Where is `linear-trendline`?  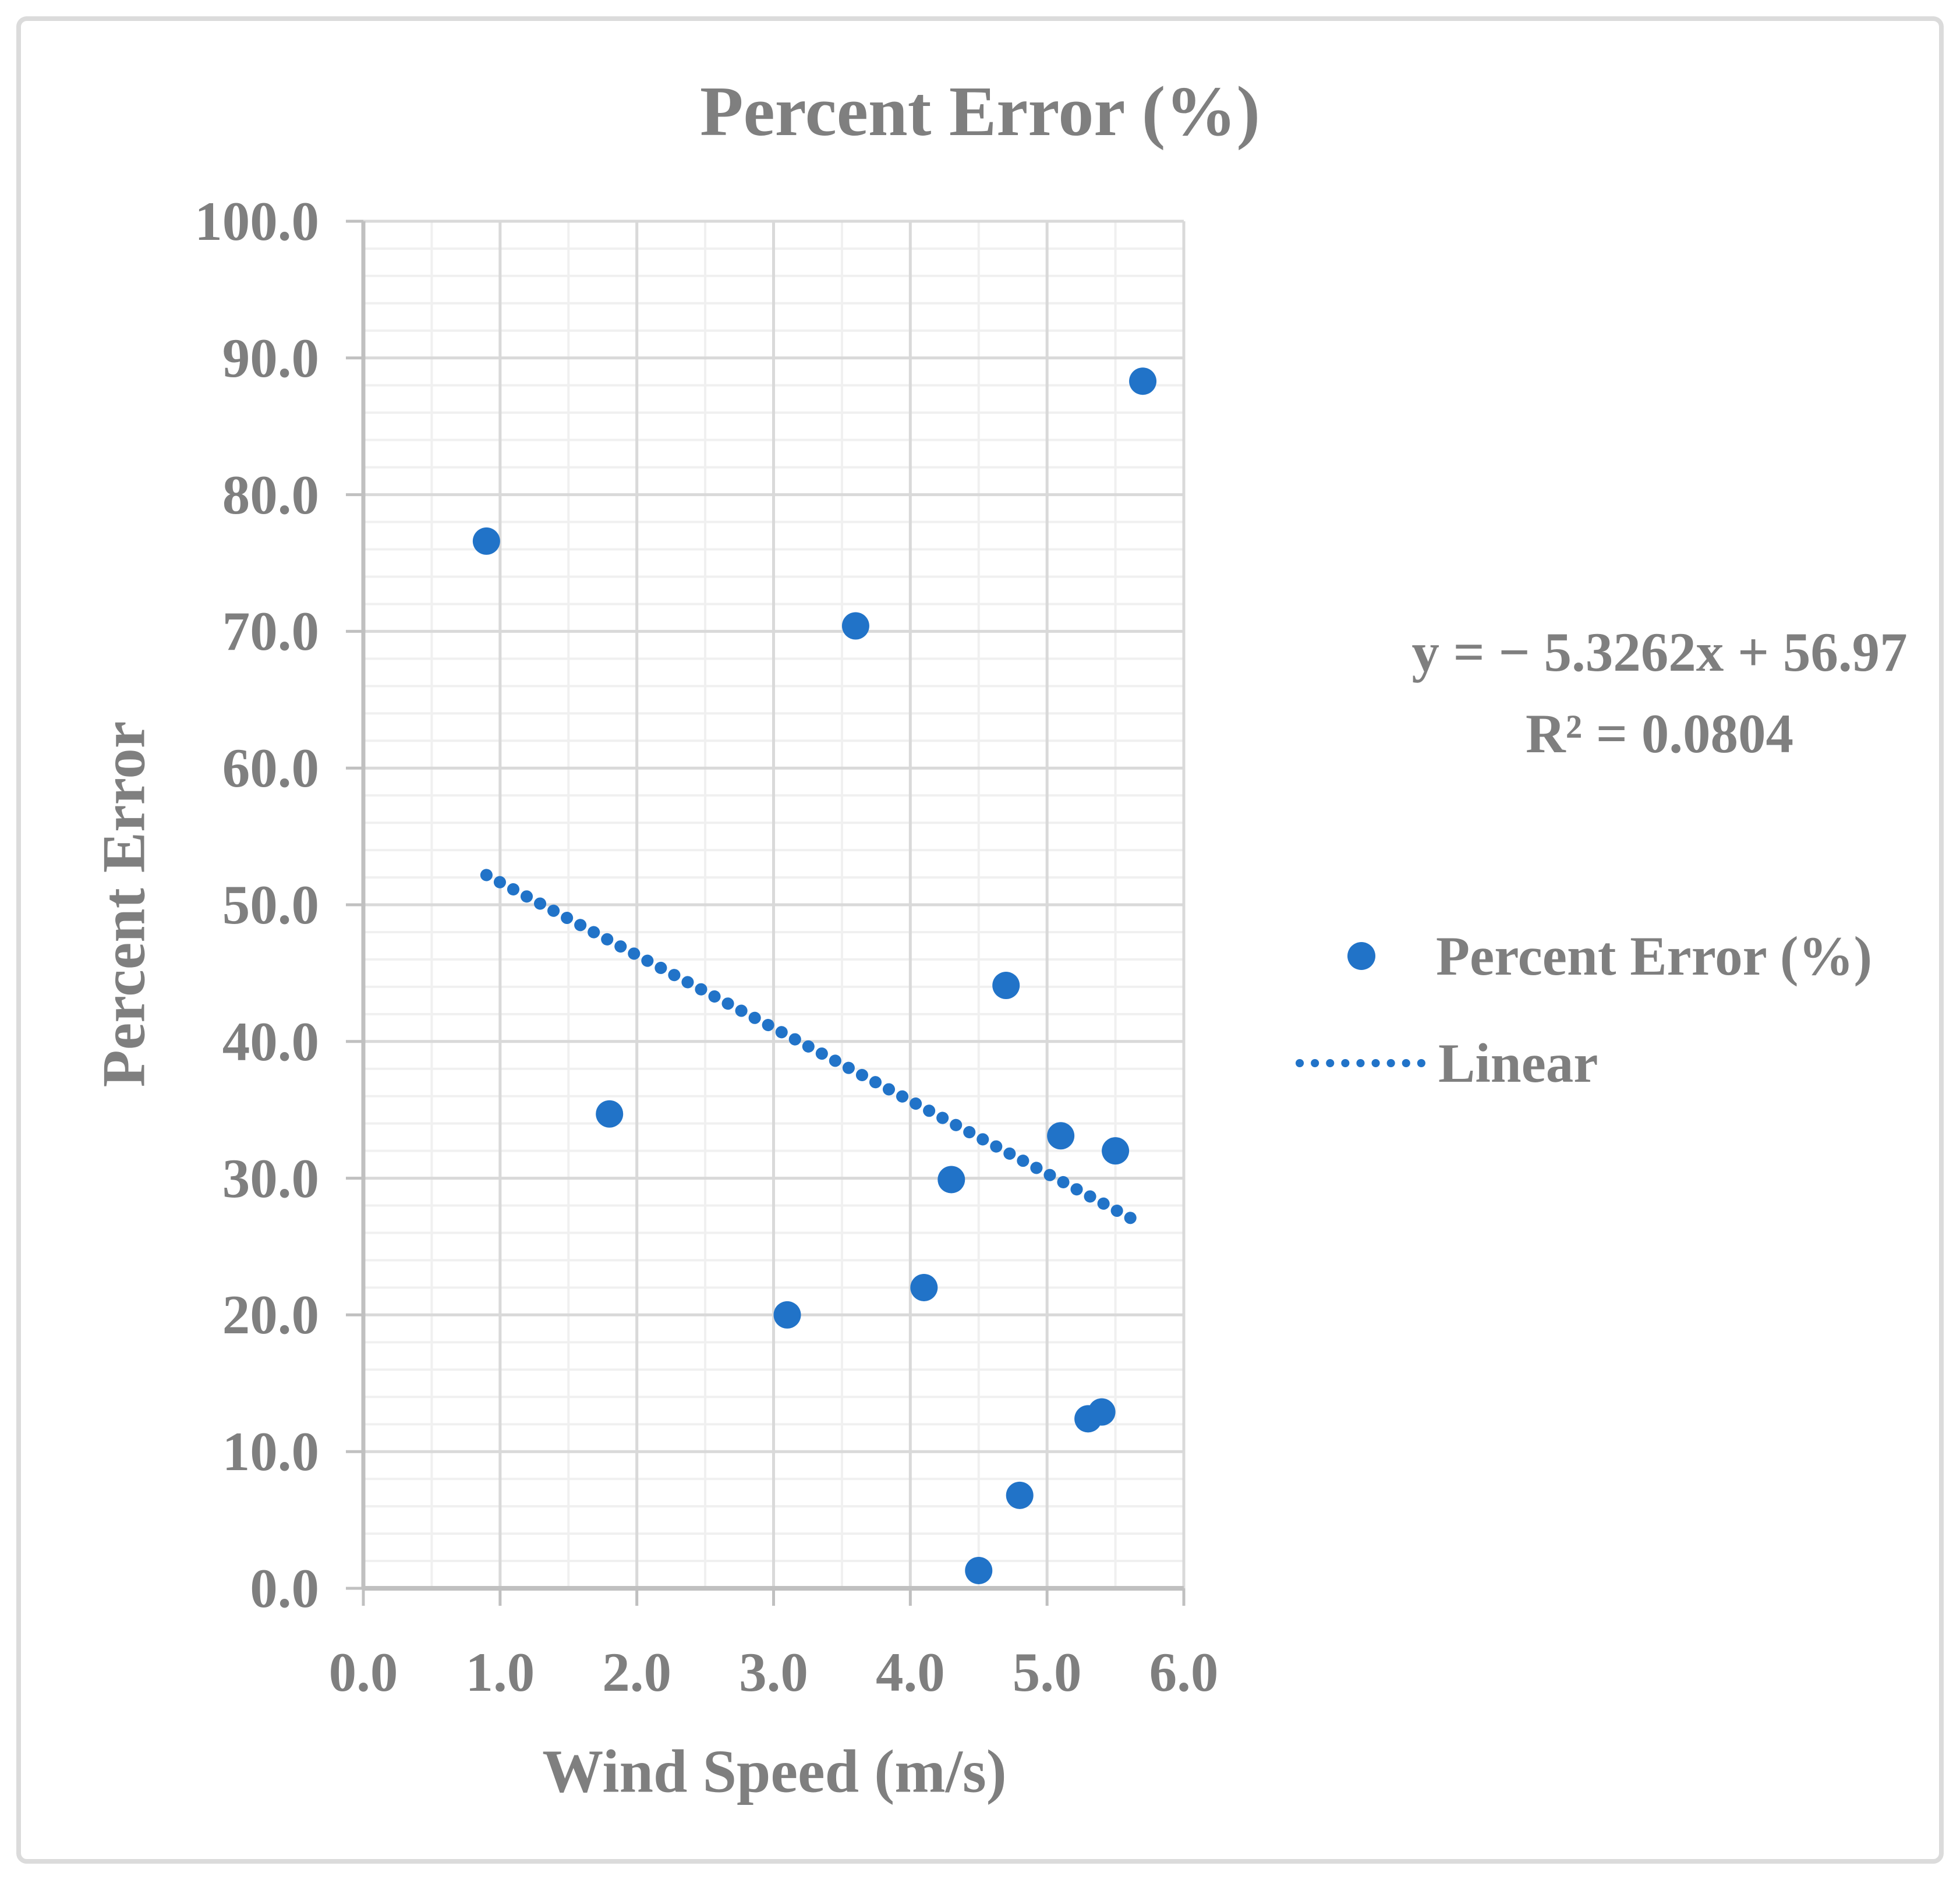 linear-trendline is located at coordinates (814, 1050).